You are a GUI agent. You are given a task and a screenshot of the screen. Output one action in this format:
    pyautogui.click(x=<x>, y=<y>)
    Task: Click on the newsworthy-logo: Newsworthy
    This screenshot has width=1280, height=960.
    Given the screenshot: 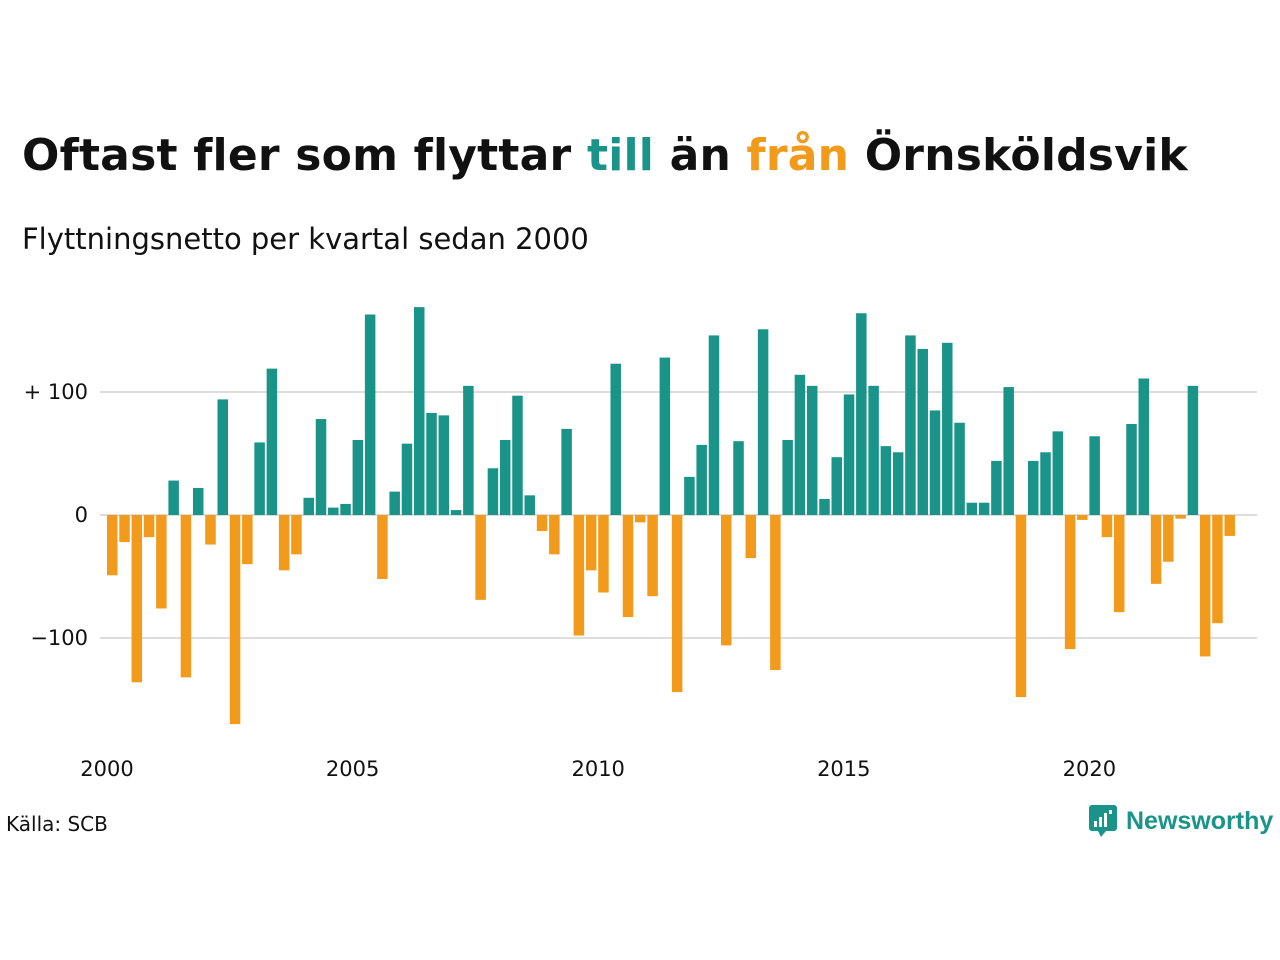 What is the action you would take?
    pyautogui.click(x=1180, y=821)
    